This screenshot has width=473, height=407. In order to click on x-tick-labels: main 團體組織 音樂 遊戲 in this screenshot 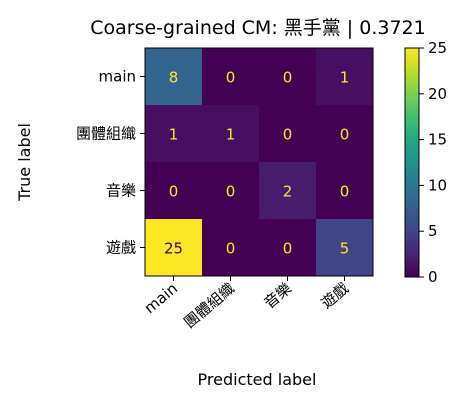, I will do `click(246, 304)`.